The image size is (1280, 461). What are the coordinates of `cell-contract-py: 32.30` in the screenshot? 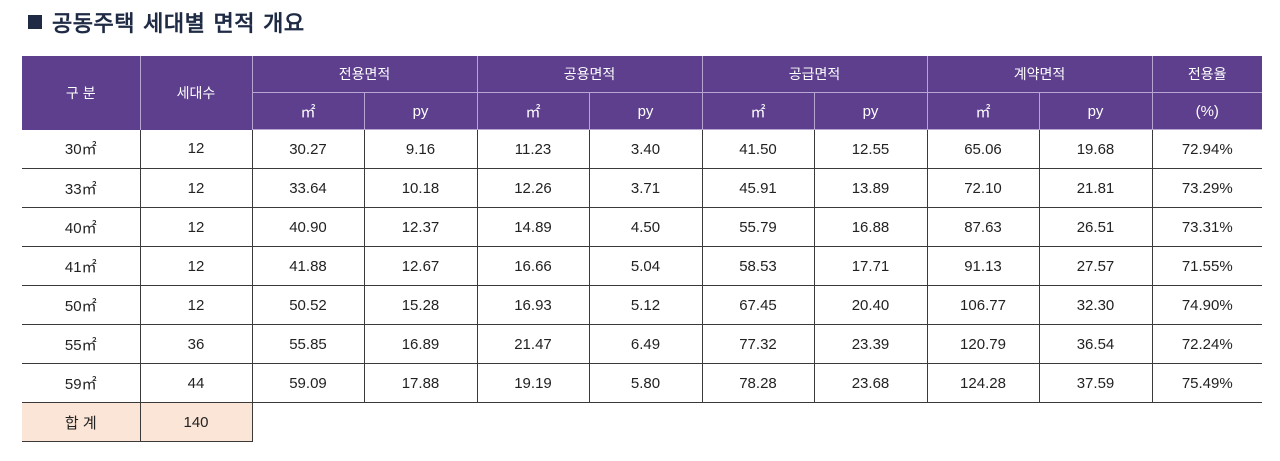 It's located at (1096, 305).